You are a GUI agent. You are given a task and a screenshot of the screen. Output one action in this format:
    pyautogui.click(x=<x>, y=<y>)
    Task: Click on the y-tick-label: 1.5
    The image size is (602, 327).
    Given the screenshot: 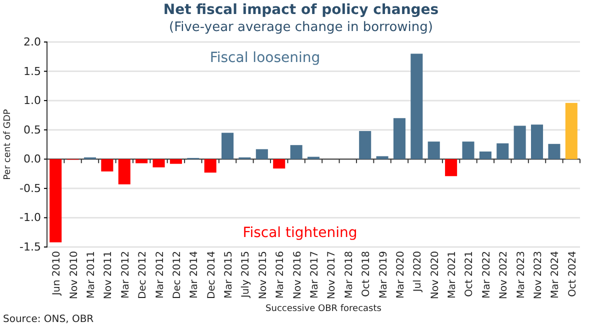 What is the action you would take?
    pyautogui.click(x=32, y=71)
    